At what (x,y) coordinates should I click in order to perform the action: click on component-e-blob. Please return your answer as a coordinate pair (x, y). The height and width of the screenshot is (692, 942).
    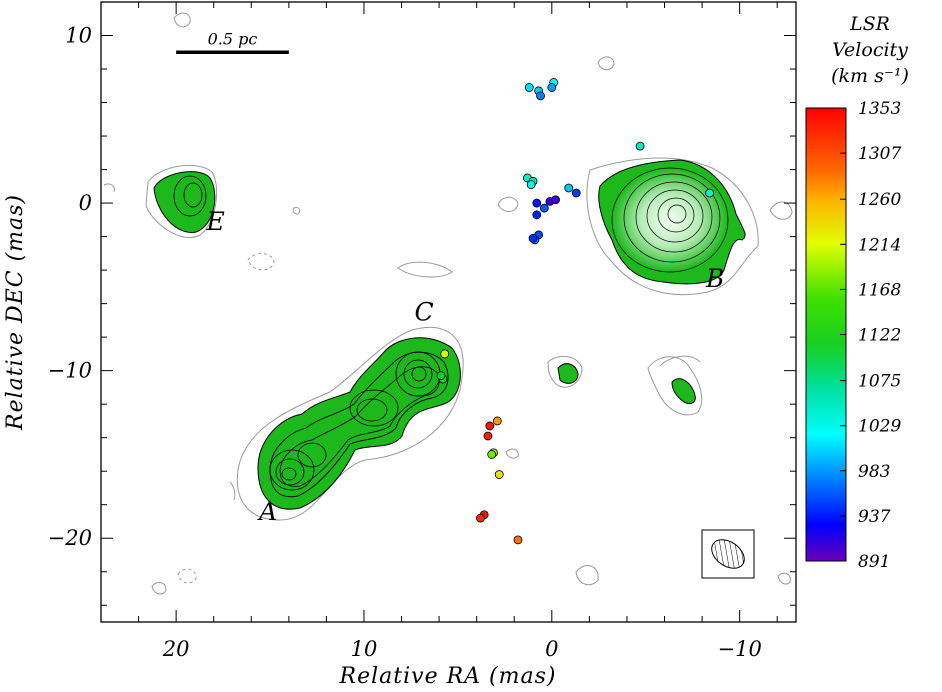
    Looking at the image, I should click on (184, 202).